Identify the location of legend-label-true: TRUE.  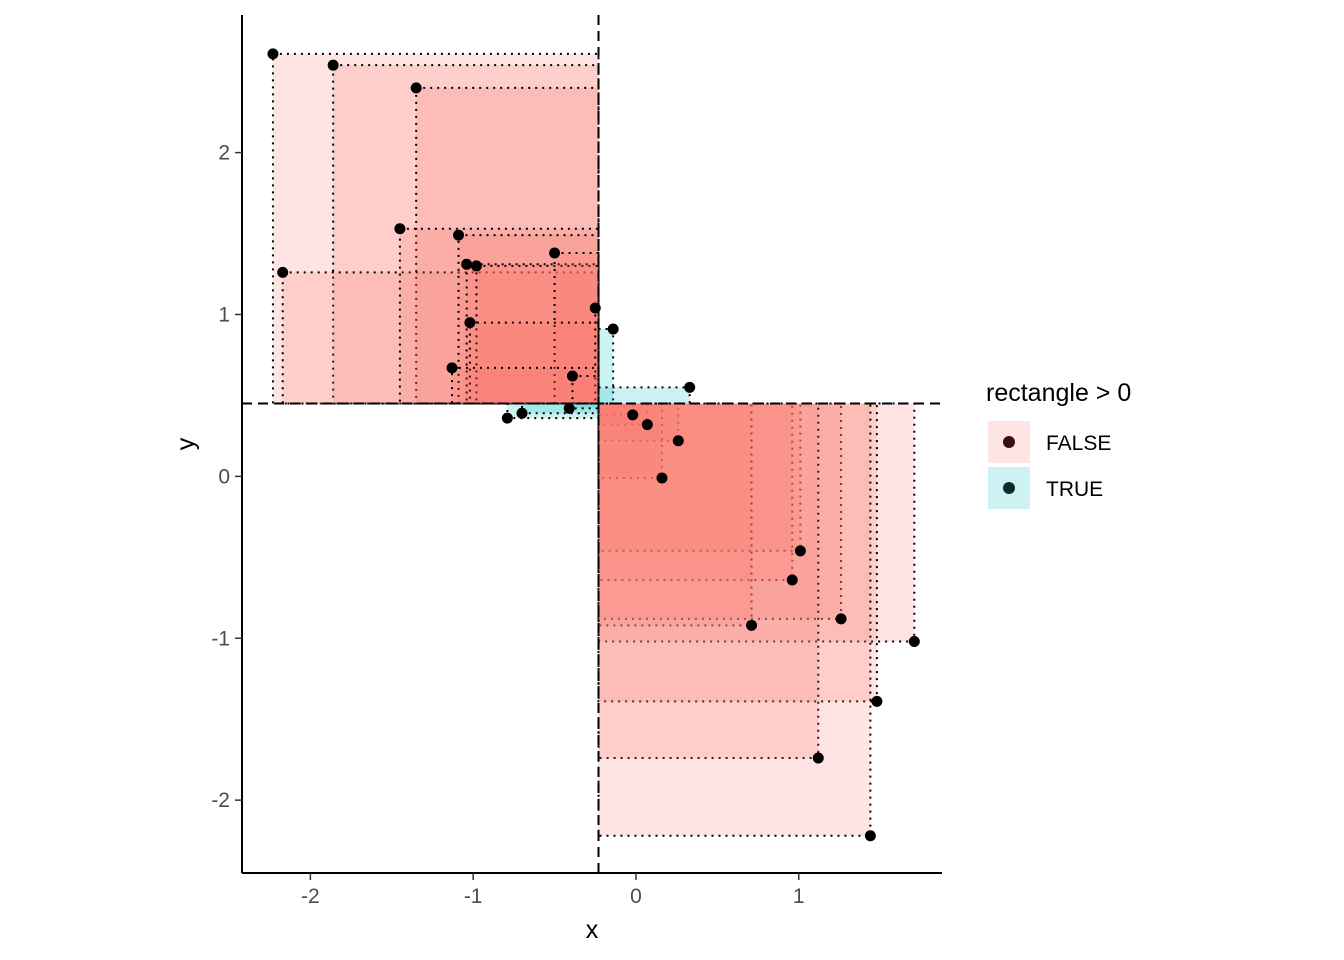
(1074, 489).